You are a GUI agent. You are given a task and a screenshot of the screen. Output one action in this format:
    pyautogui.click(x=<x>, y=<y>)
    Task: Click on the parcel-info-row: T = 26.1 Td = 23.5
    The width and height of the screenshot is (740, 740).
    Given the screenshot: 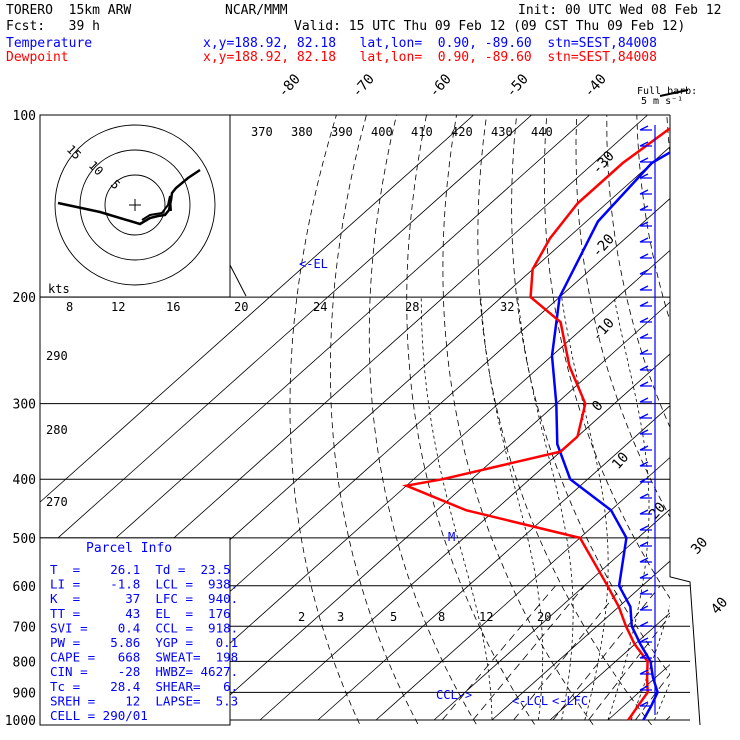 What is the action you would take?
    pyautogui.click(x=140, y=569)
    